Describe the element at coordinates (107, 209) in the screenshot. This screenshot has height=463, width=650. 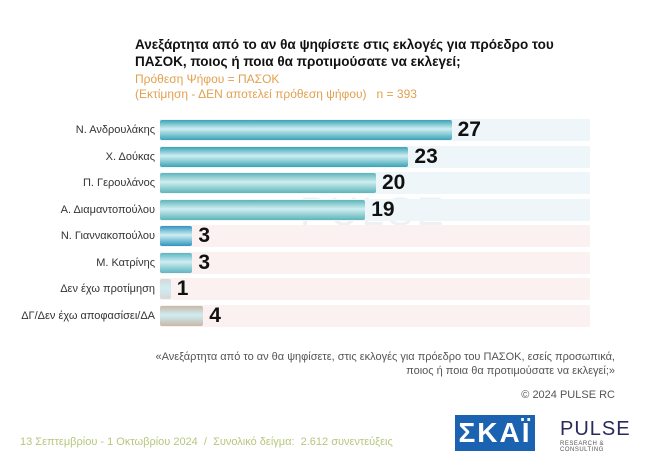
I see `category-label: Α. Διαμαντοπούλου` at that location.